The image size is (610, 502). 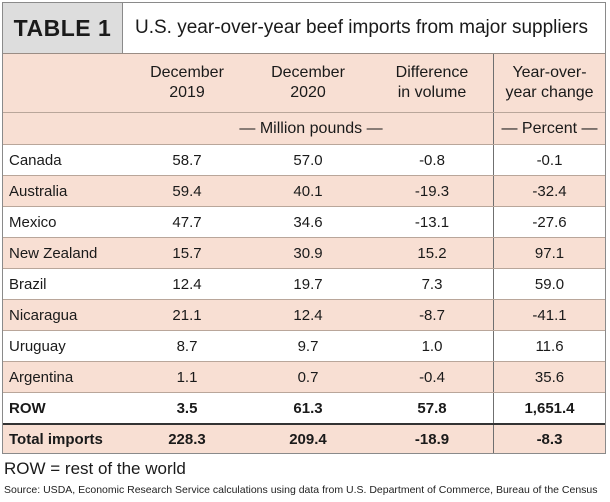 I want to click on row-dec2020: 40.1, so click(x=308, y=191).